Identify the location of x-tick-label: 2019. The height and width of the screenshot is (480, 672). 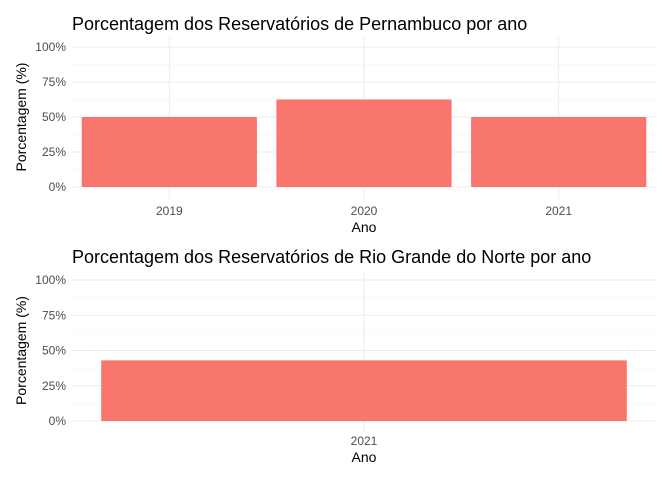
(169, 211).